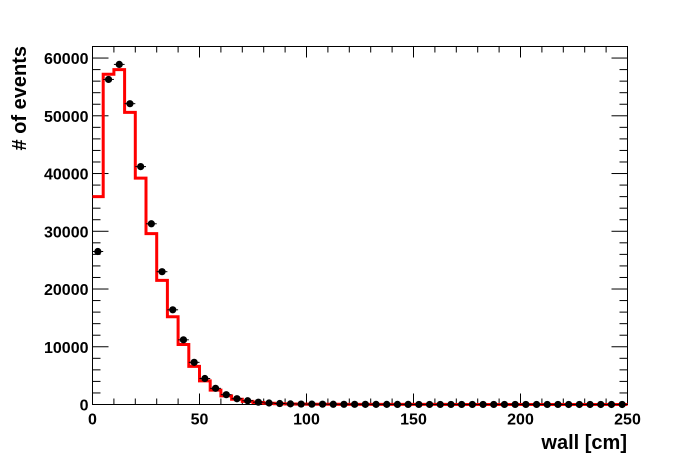  Describe the element at coordinates (20, 98) in the screenshot. I see `y-axis-title: # of events` at that location.